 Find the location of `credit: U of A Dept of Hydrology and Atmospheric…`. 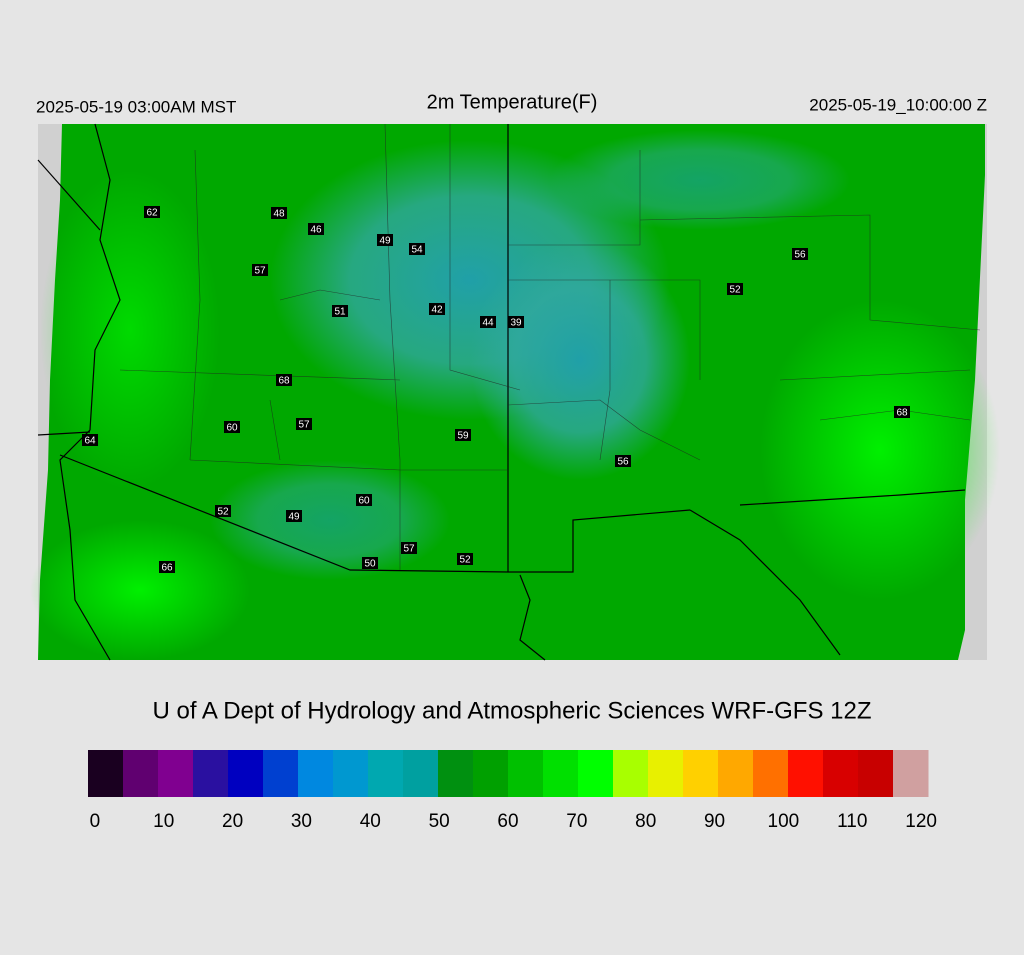

credit: U of A Dept of Hydrology and Atmospheric… is located at coordinates (512, 710).